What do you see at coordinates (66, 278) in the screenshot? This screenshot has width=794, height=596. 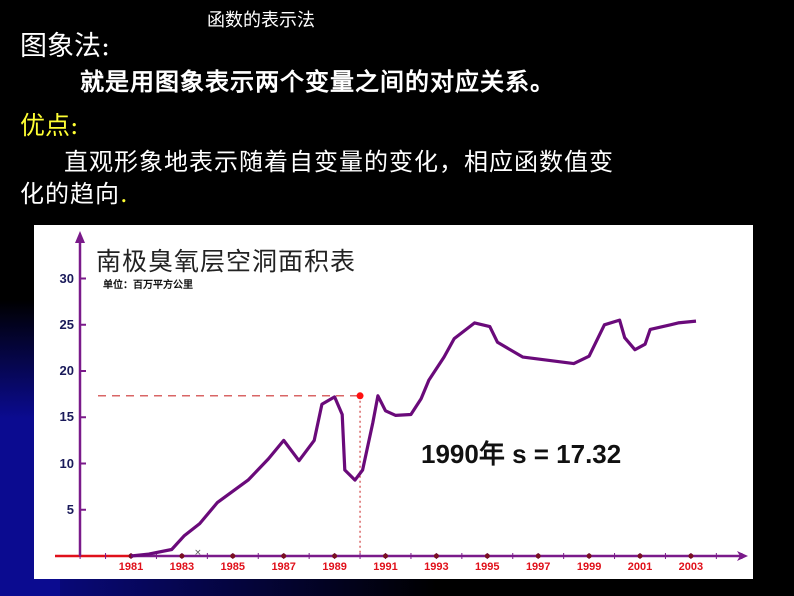 I see `y-tick-label: 30` at bounding box center [66, 278].